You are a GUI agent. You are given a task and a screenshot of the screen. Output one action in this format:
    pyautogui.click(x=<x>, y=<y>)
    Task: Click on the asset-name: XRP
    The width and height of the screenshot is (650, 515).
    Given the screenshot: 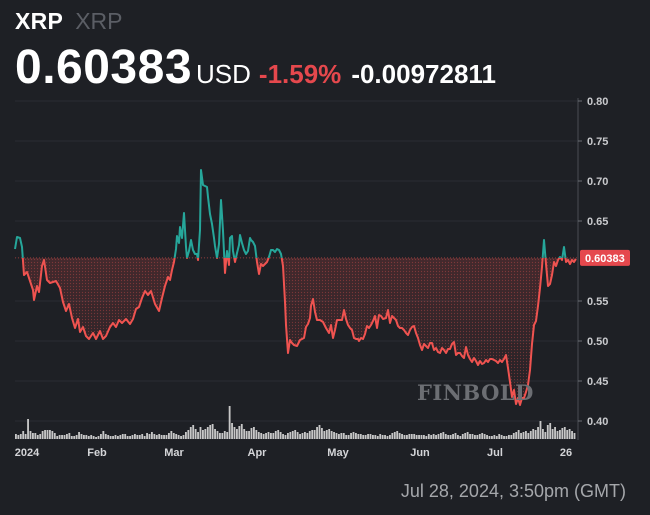 What is the action you would take?
    pyautogui.click(x=99, y=21)
    